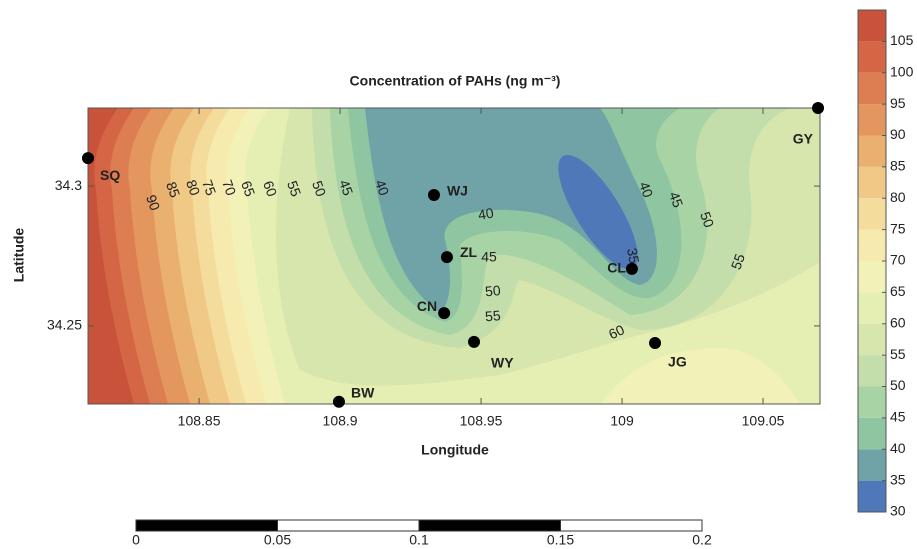 This screenshot has width=917, height=549. What do you see at coordinates (68, 185) in the screenshot?
I see `y-tick-label: 34.3` at bounding box center [68, 185].